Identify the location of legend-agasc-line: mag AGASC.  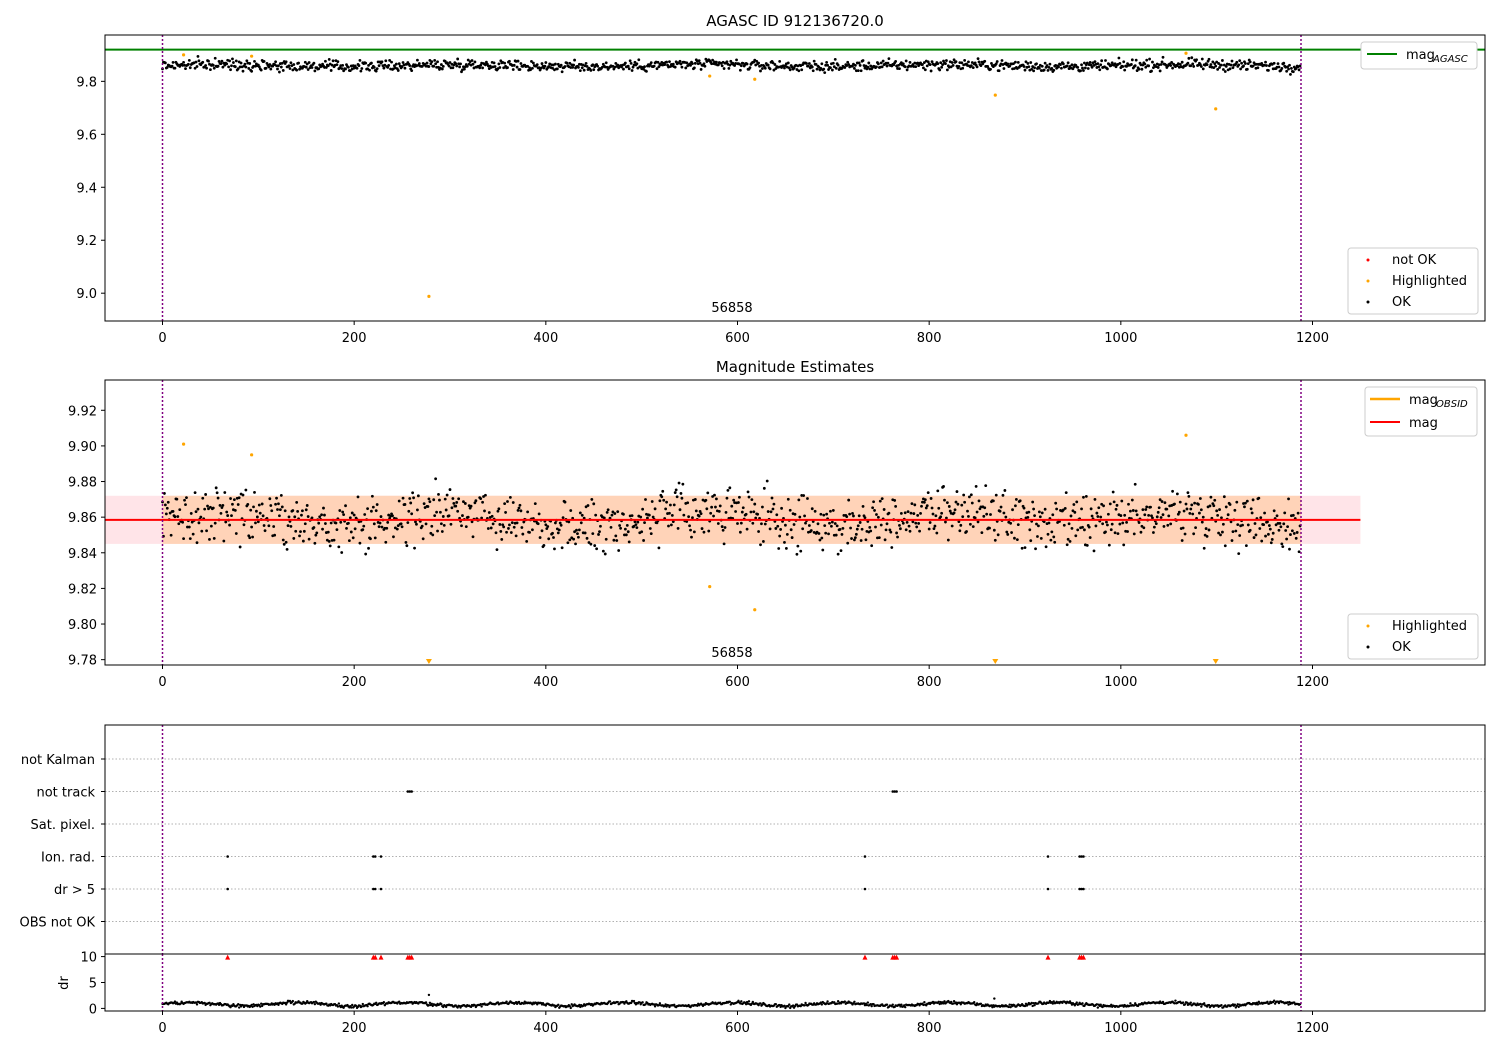
(1419, 55).